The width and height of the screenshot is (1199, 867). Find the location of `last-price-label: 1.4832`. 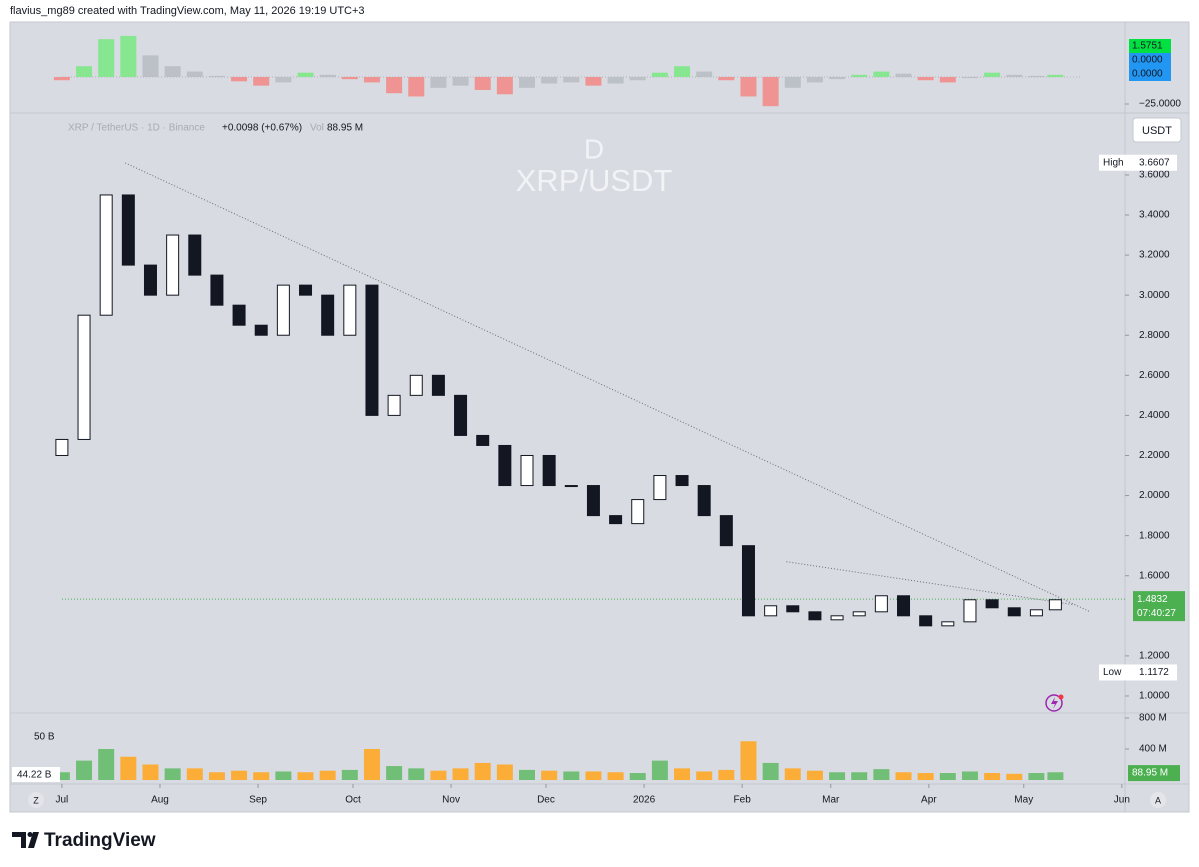

last-price-label: 1.4832 is located at coordinates (1152, 599).